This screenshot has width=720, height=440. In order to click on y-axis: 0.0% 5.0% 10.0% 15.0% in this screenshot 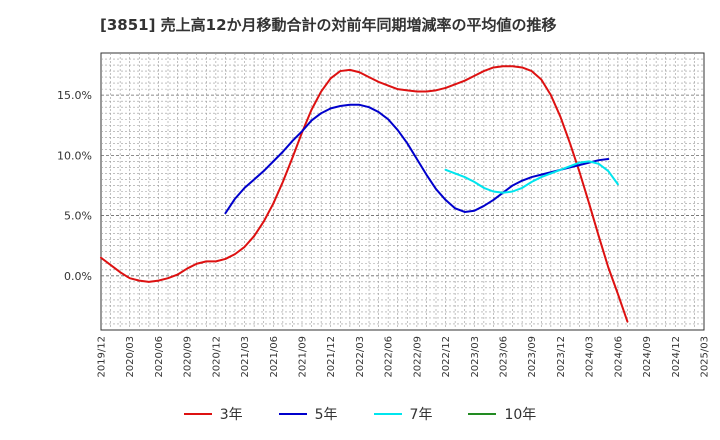, I will do `click(74, 186)`.